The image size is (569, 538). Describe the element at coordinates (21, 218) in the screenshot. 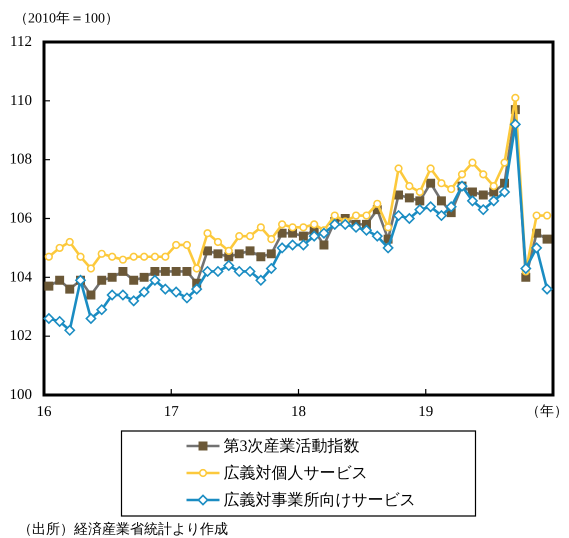

I see `y-tick-label: 106` at that location.